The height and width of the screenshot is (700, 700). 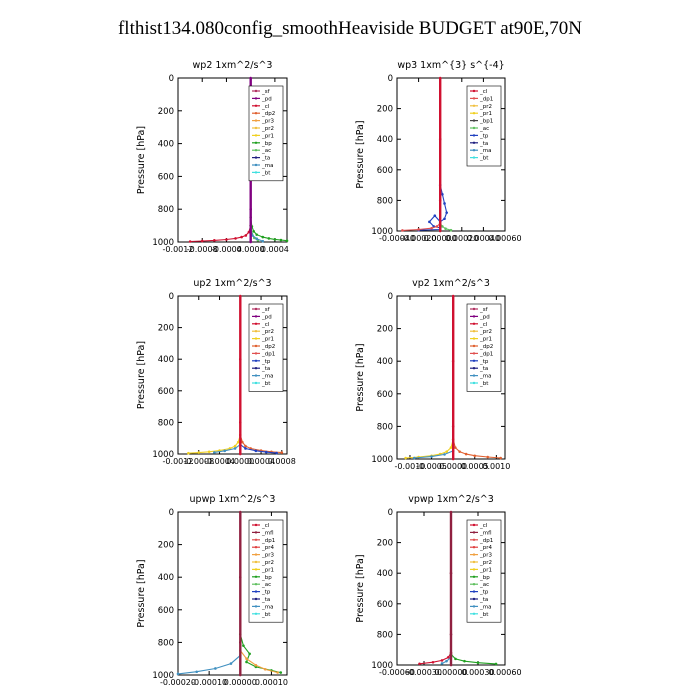 I want to click on legend-entry: _pr3, so click(x=486, y=556).